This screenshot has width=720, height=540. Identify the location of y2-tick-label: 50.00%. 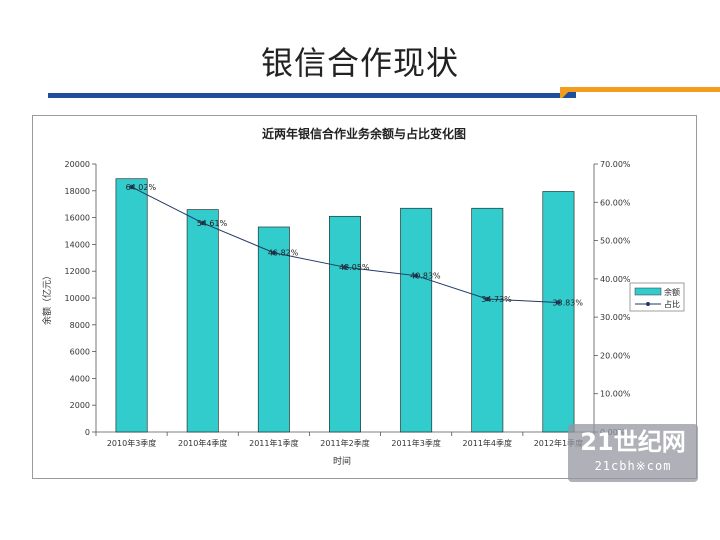
(615, 241).